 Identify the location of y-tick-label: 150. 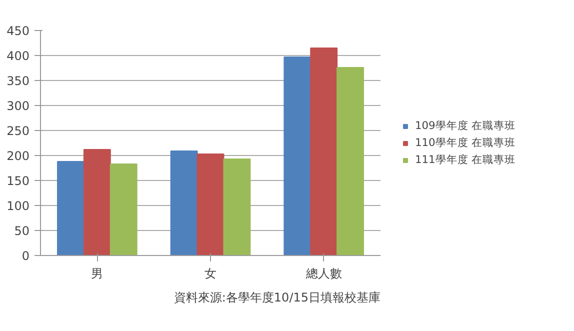
(18, 181).